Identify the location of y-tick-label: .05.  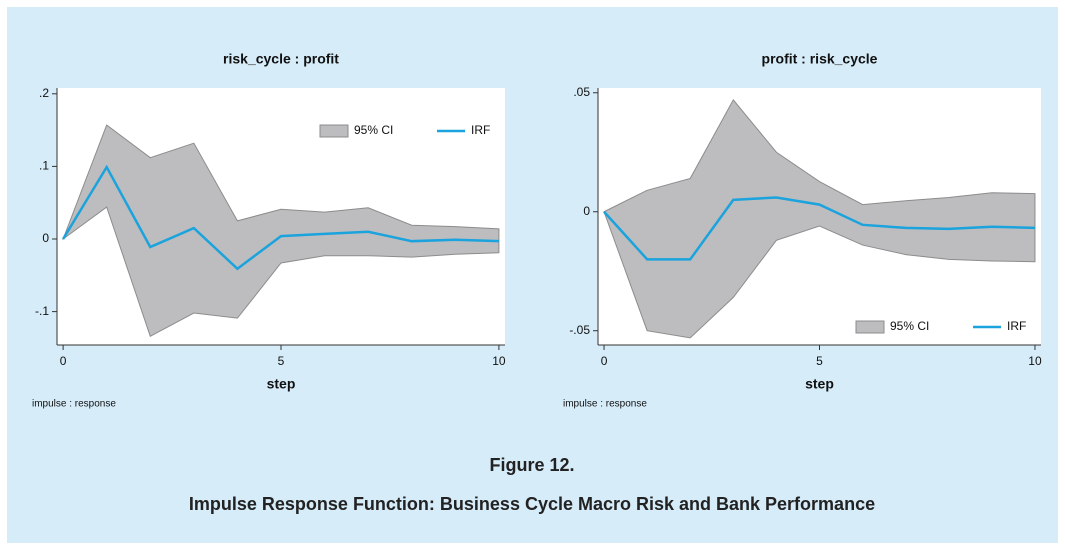
(581, 92).